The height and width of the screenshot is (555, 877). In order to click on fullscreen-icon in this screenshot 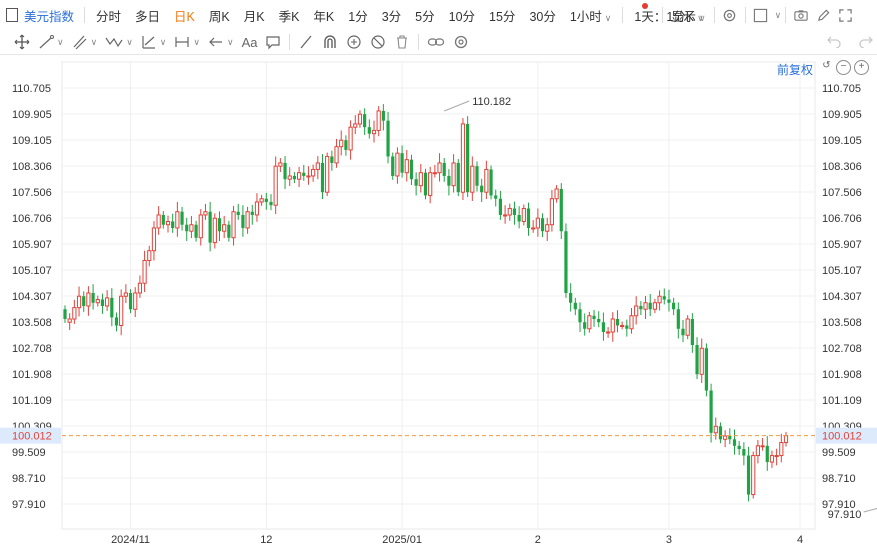, I will do `click(845, 15)`.